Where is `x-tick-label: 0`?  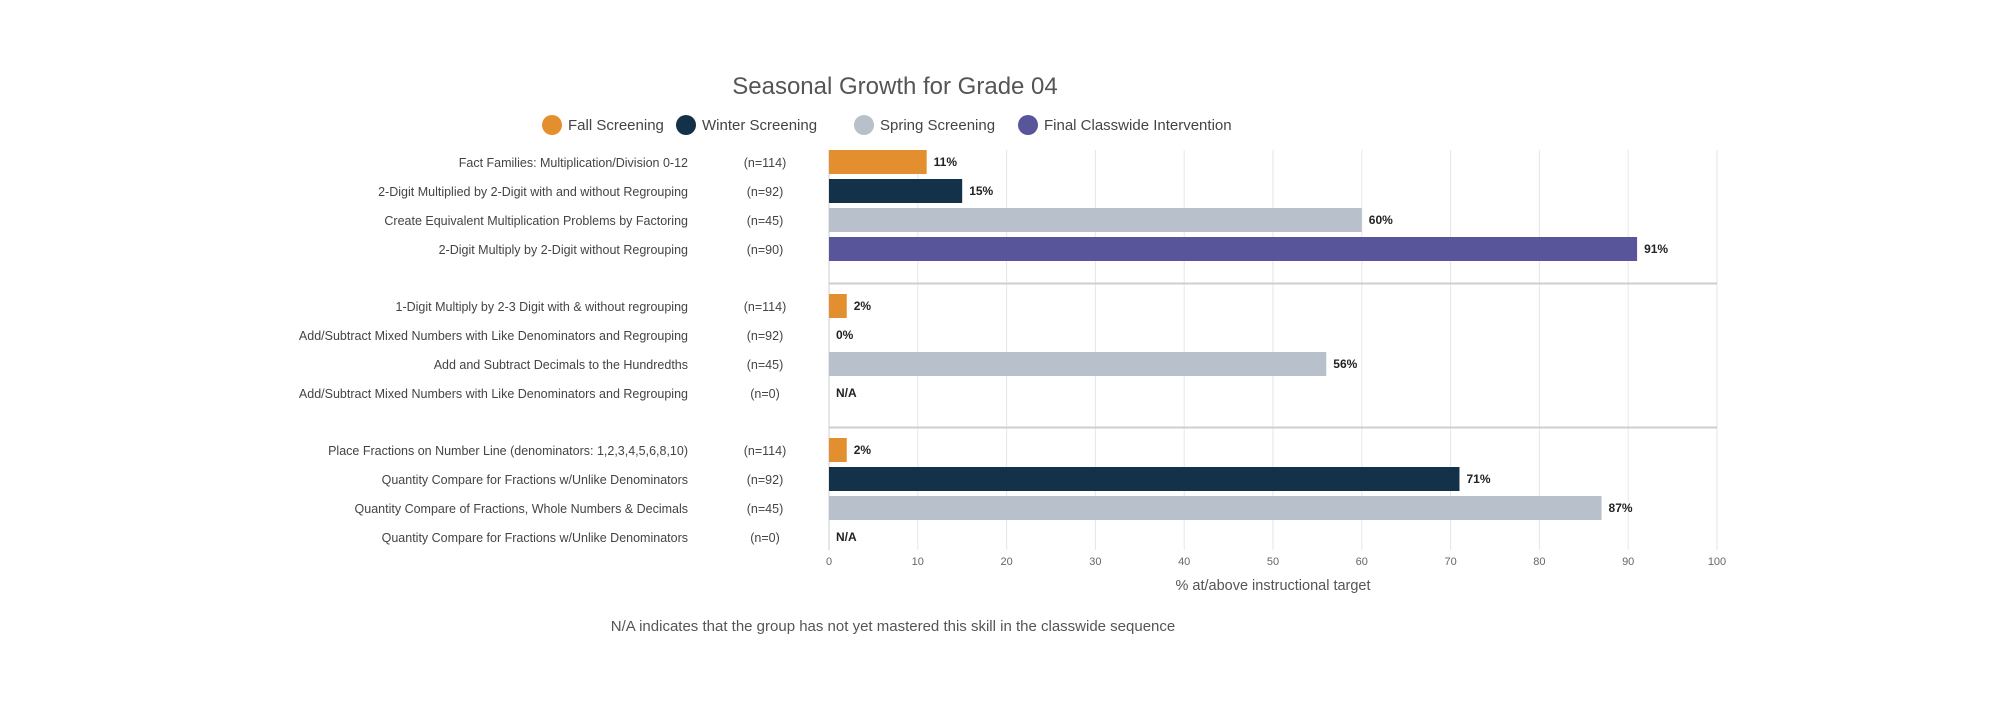 x-tick-label: 0 is located at coordinates (829, 562).